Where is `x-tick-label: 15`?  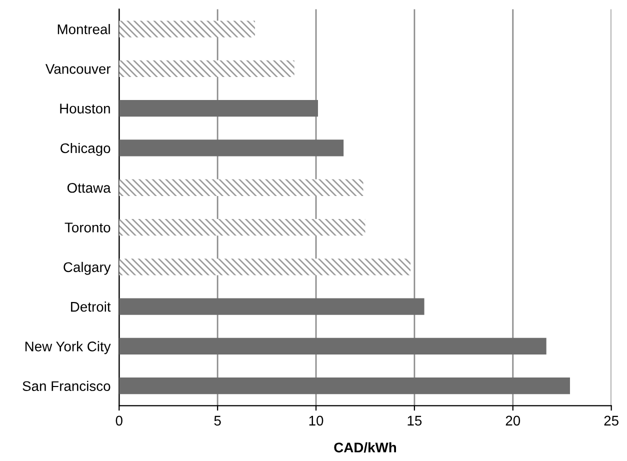
x-tick-label: 15 is located at coordinates (415, 421).